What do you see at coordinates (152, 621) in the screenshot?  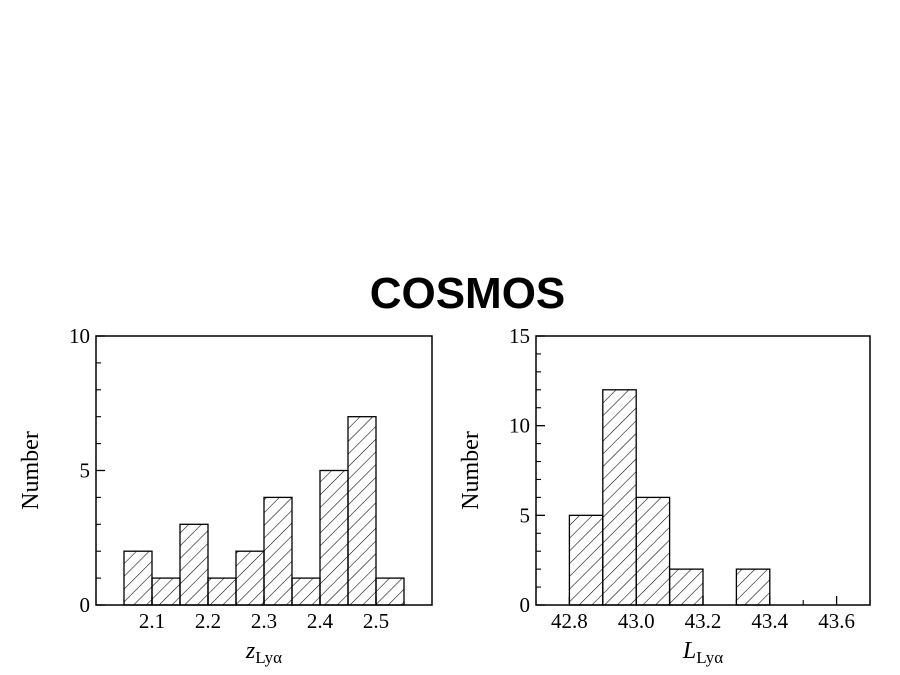 I see `x-tick-label: 2.1` at bounding box center [152, 621].